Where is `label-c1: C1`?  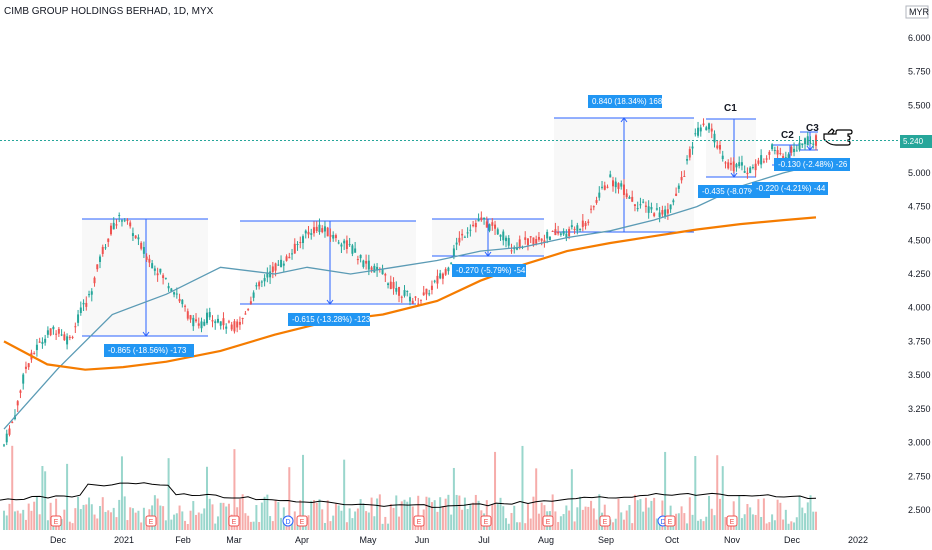
label-c1: C1 is located at coordinates (730, 108).